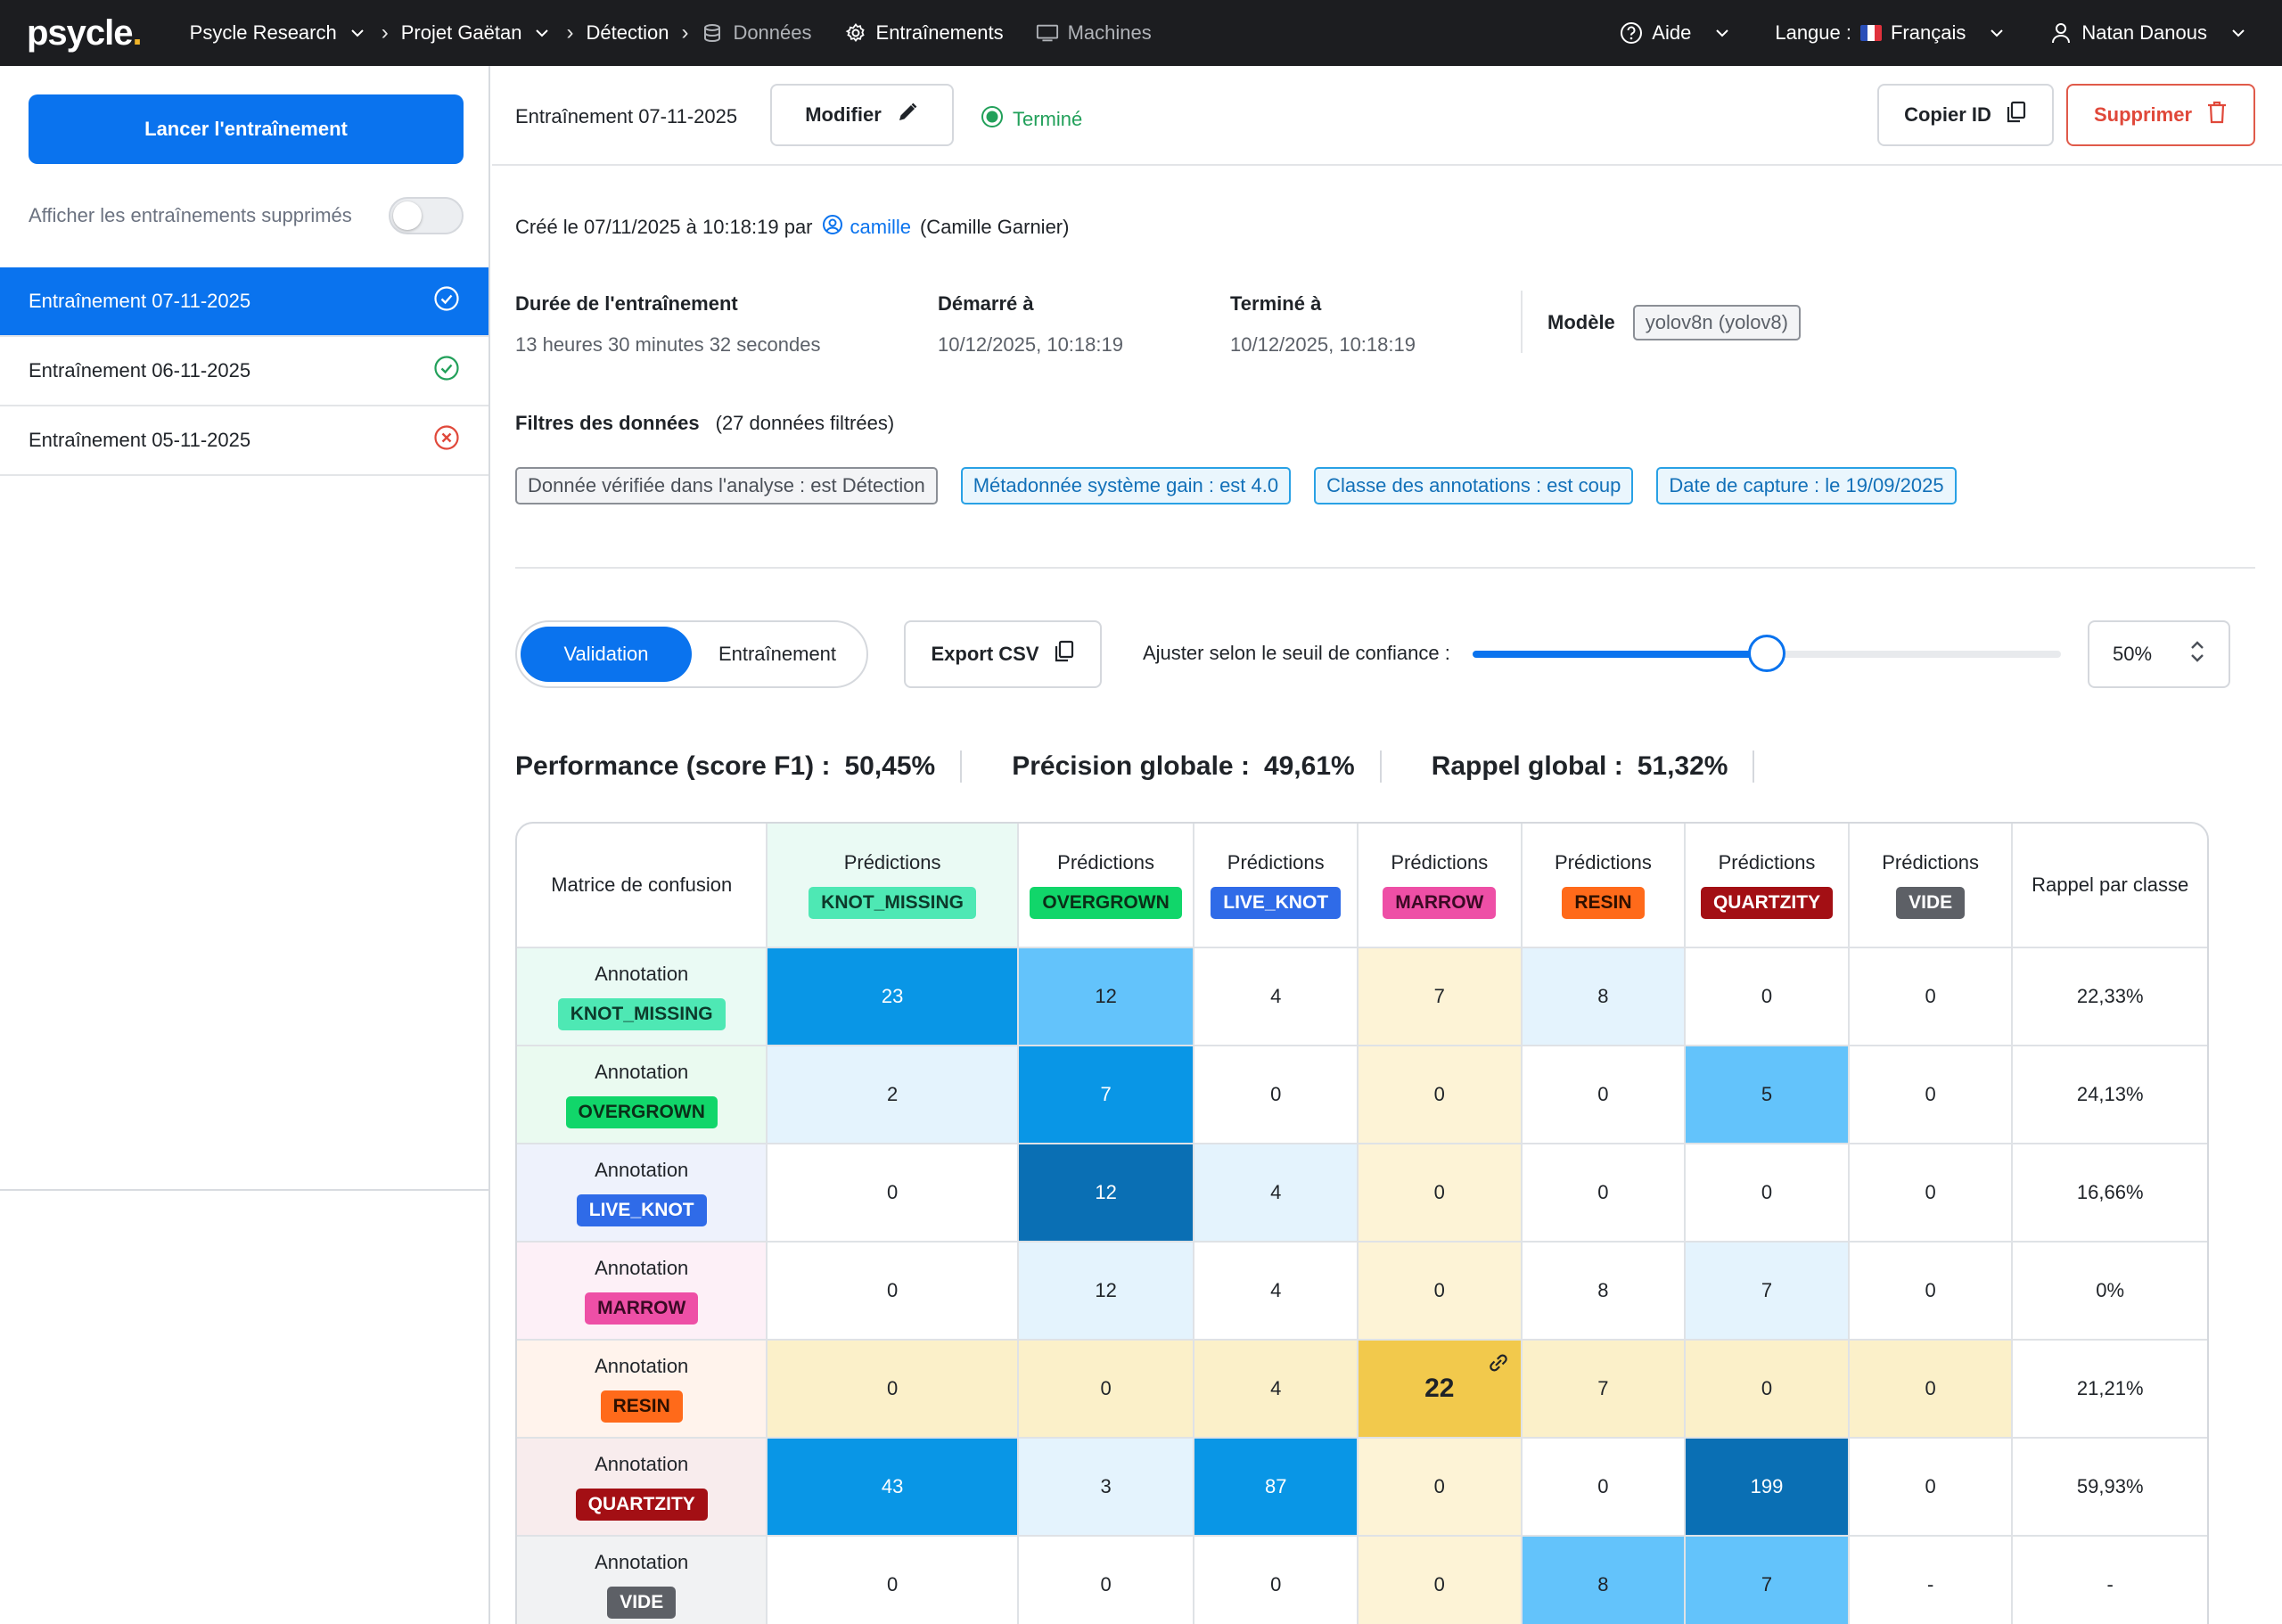  Describe the element at coordinates (642, 1095) in the screenshot. I see `annotation-row-header: Annotation OVERGROWN` at that location.